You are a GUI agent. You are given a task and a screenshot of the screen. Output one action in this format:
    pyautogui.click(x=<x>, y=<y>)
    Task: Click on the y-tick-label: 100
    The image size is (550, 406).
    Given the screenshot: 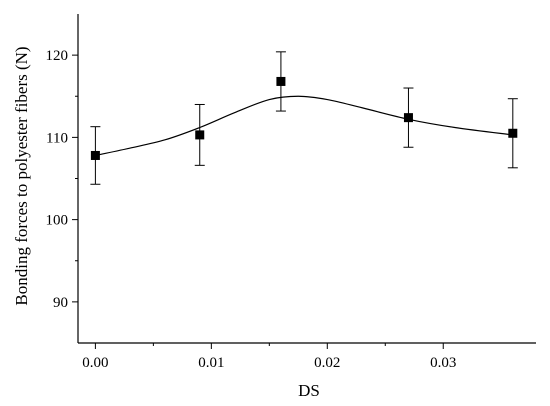 What is the action you would take?
    pyautogui.click(x=57, y=221)
    